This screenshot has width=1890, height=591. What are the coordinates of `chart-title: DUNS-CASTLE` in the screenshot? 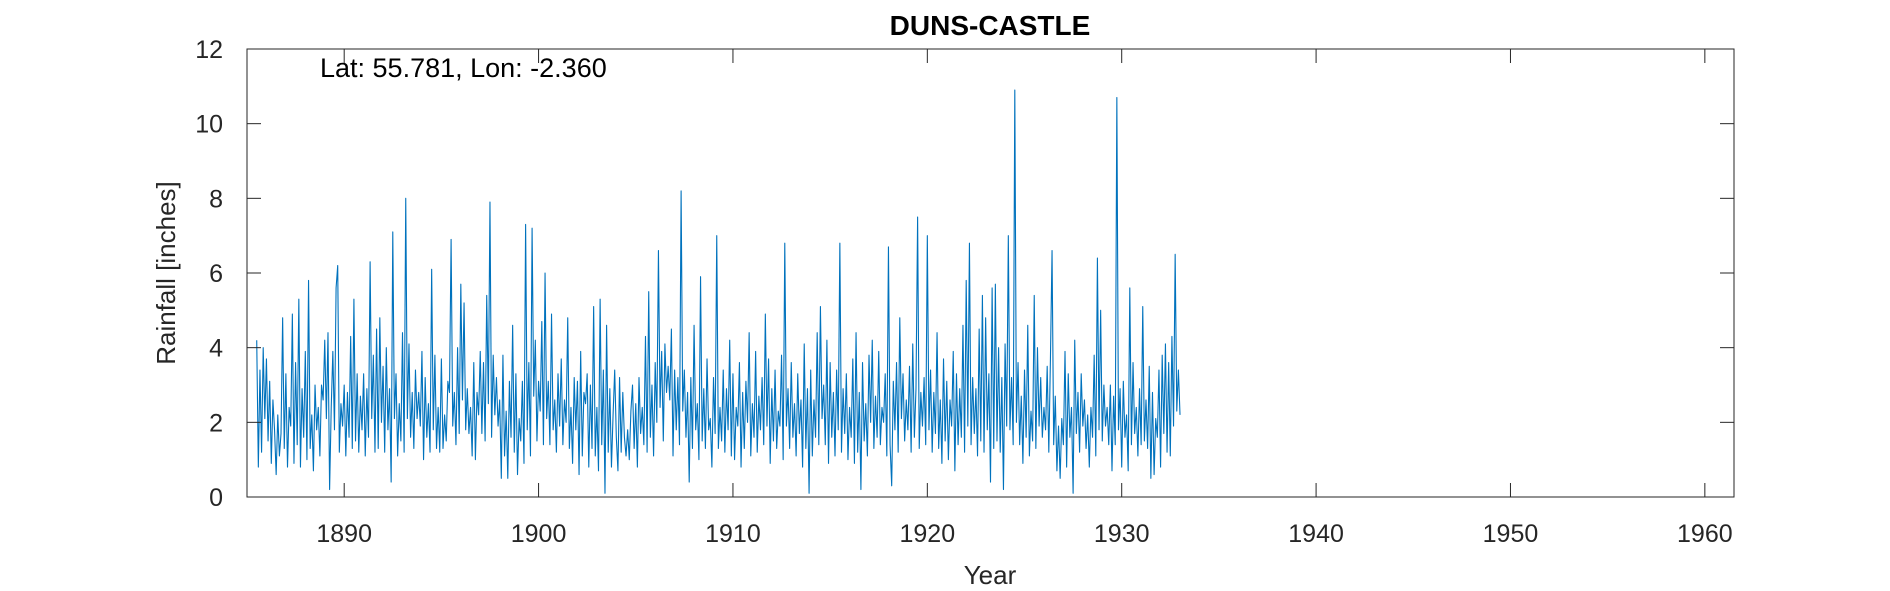 It's located at (990, 25).